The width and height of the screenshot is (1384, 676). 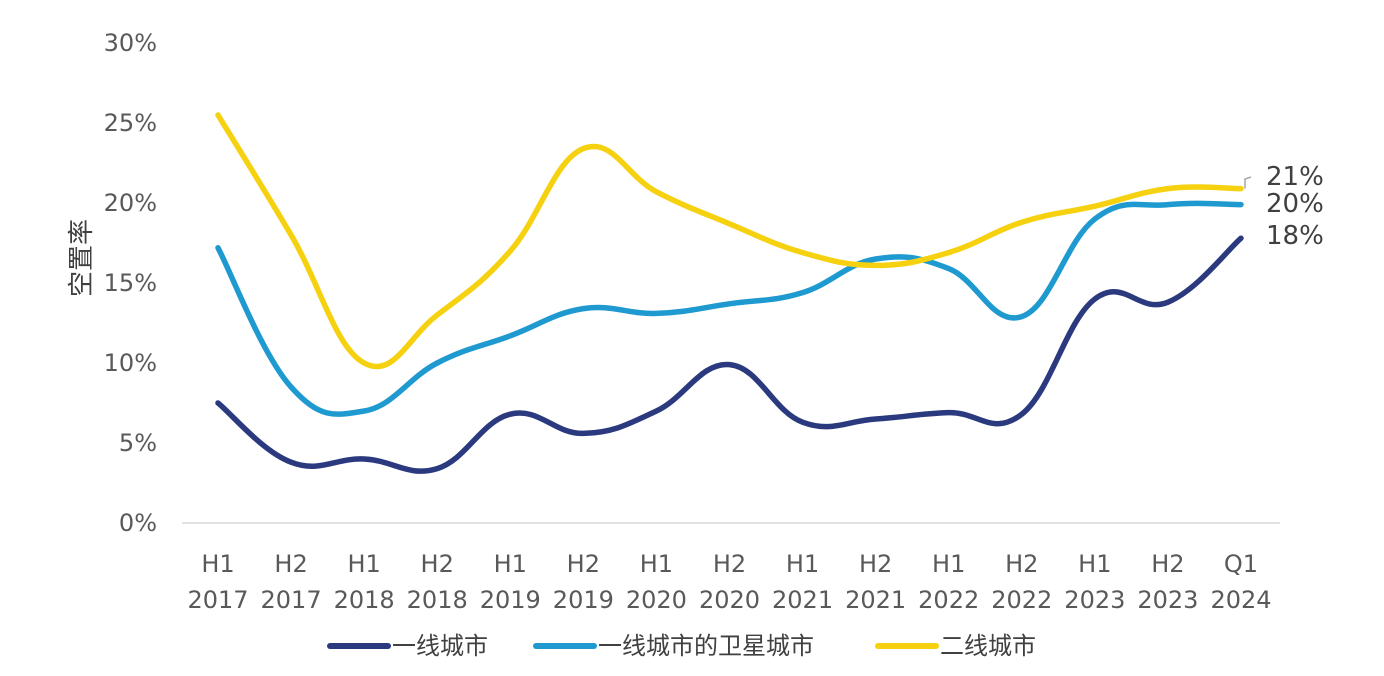 What do you see at coordinates (1021, 582) in the screenshot?
I see `x-tick-label: H2 2022` at bounding box center [1021, 582].